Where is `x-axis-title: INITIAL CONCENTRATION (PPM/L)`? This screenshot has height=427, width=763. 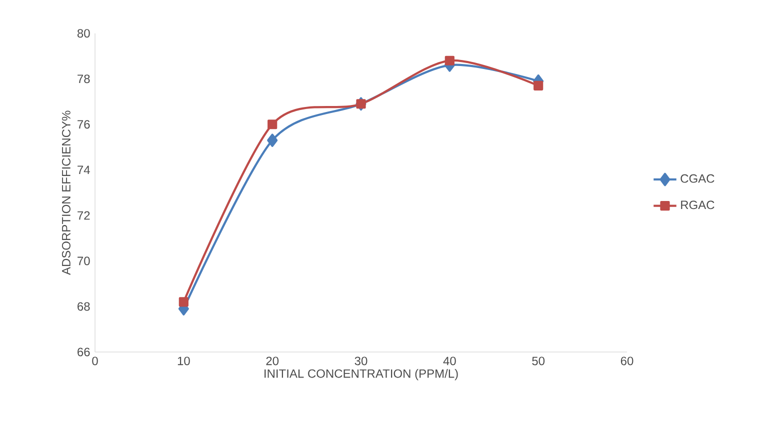
x-axis-title: INITIAL CONCENTRATION (PPM/L) is located at coordinates (361, 374).